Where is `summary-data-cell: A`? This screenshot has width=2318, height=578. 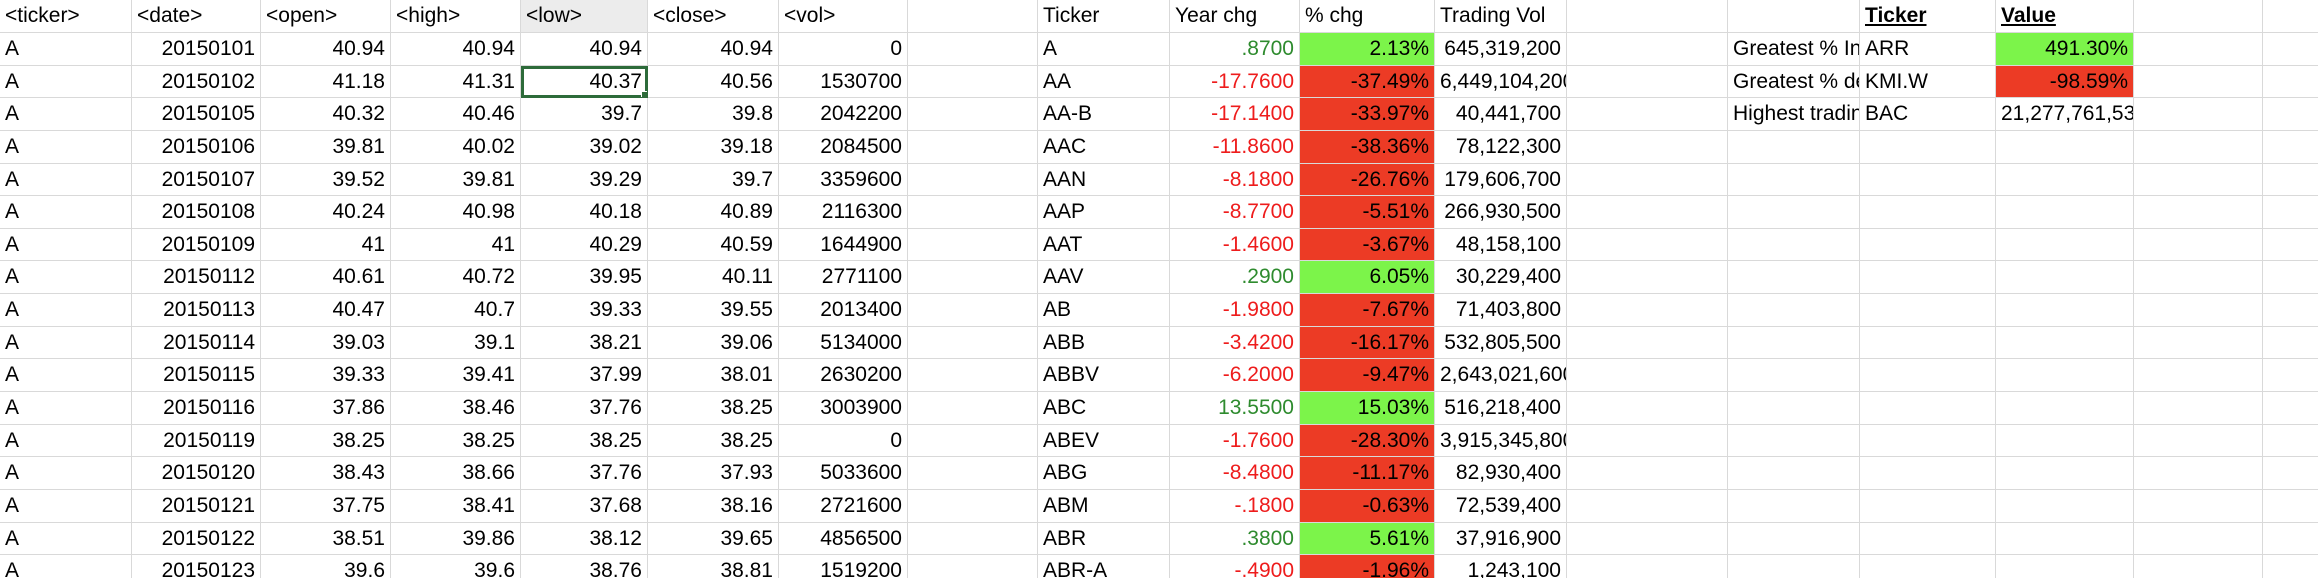 summary-data-cell: A is located at coordinates (1104, 49).